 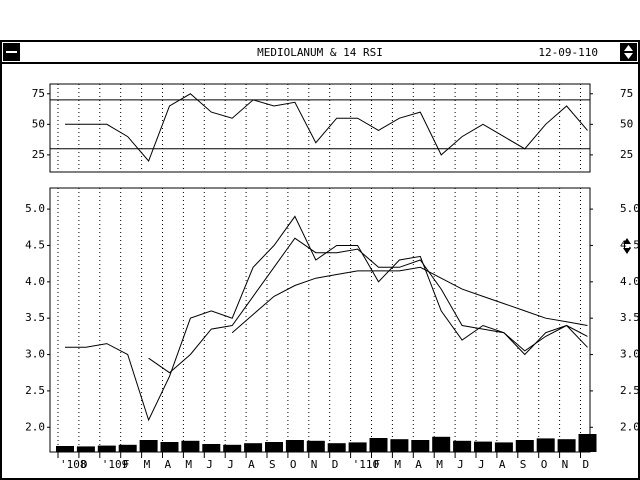 I want to click on y-tick-label-right: 75, so click(x=626, y=93).